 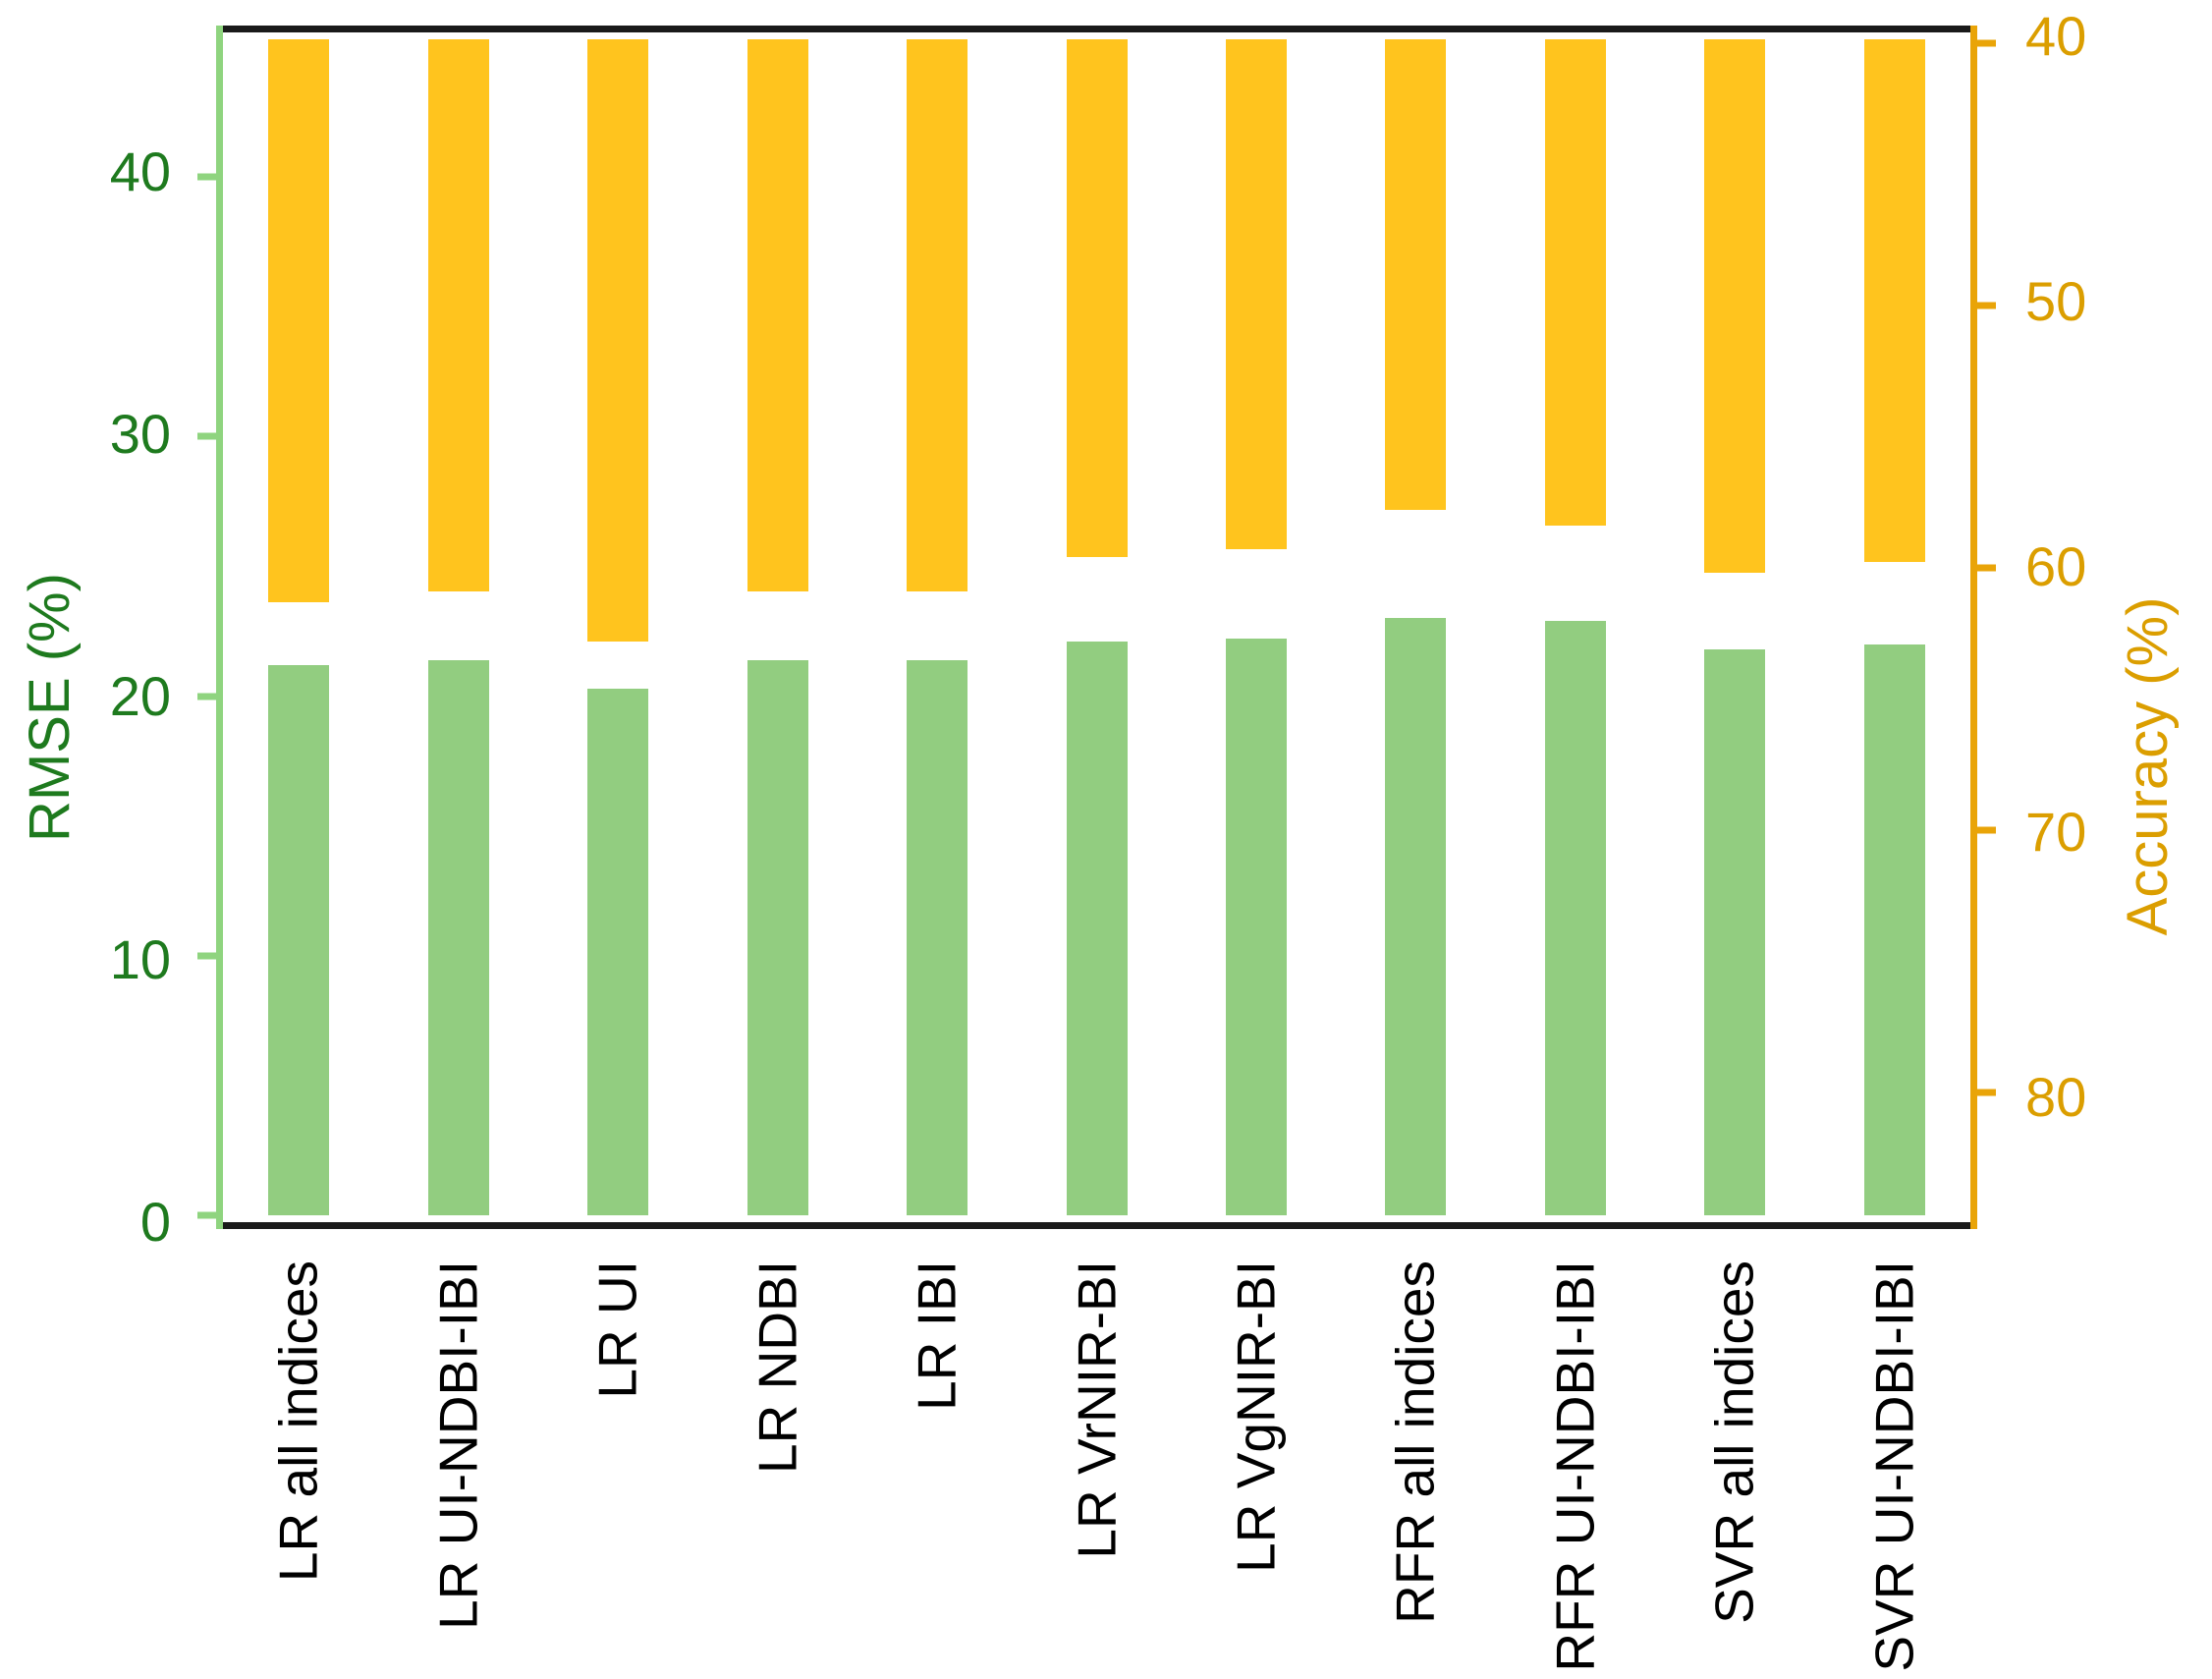 I want to click on x-axis-label: LR VrNIR-BI, so click(x=1096, y=1409).